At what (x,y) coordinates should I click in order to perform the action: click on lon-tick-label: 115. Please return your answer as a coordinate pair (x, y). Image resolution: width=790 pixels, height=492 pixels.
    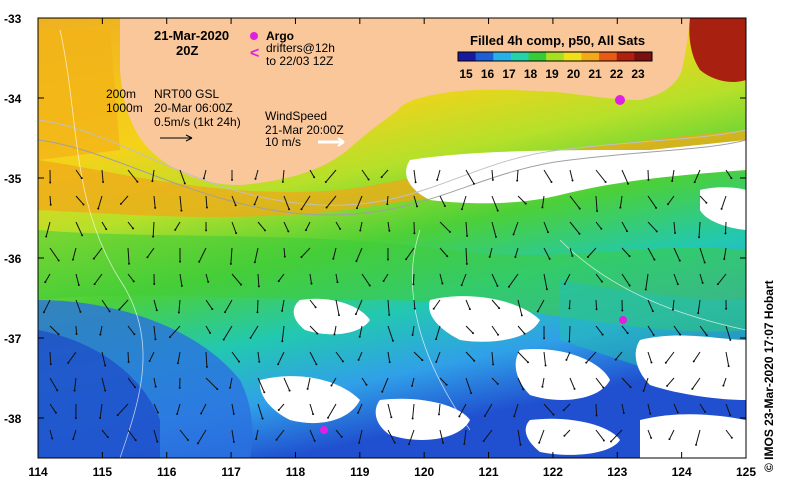
    Looking at the image, I should click on (103, 472).